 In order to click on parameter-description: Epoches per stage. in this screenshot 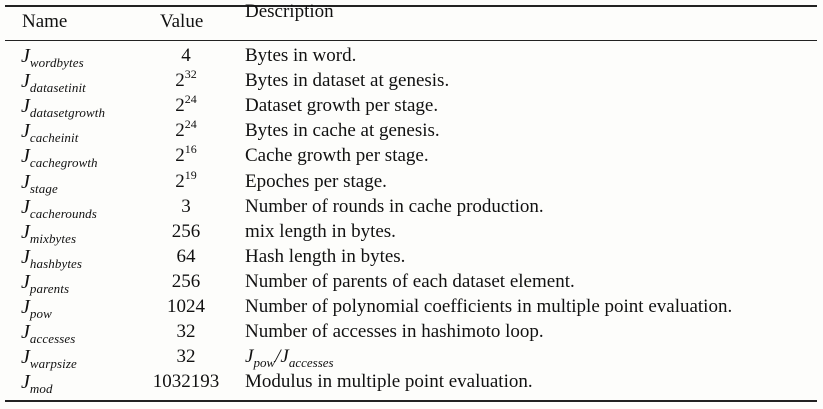, I will do `click(316, 181)`.